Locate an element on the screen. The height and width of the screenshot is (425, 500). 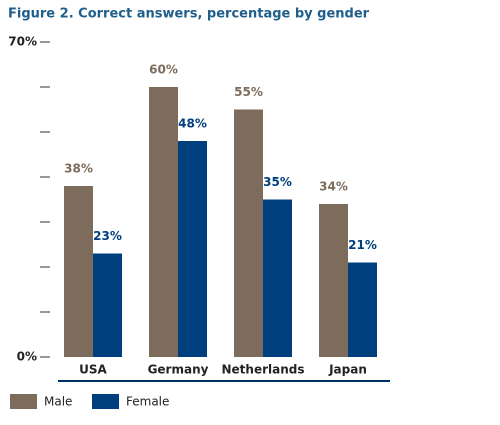
x-tick-label: Netherlands is located at coordinates (262, 370).